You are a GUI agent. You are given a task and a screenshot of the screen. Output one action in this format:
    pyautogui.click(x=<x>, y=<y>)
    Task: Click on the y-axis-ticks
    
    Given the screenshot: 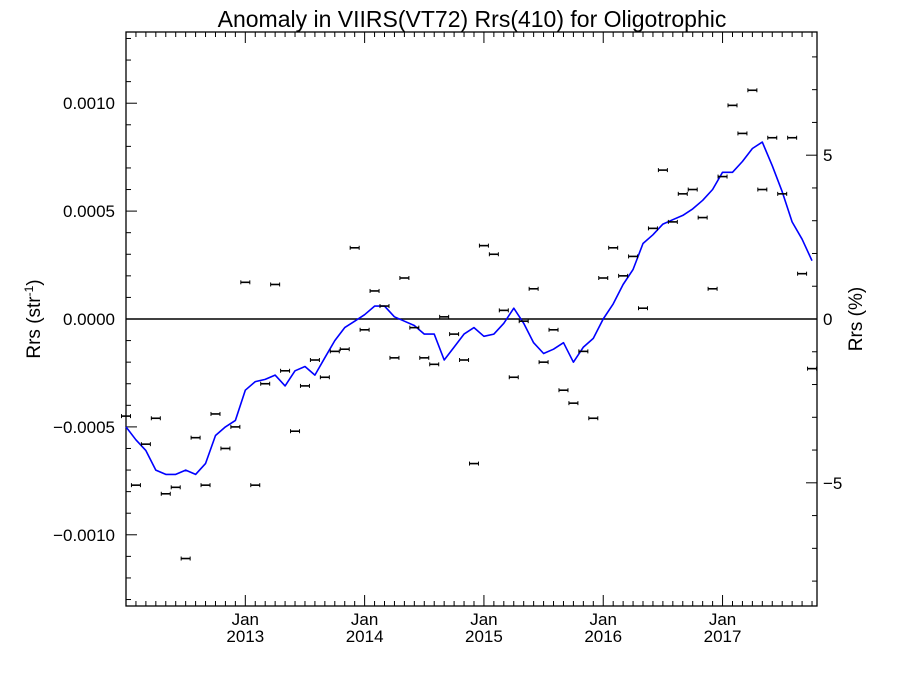 What is the action you would take?
    pyautogui.click(x=131, y=319)
    